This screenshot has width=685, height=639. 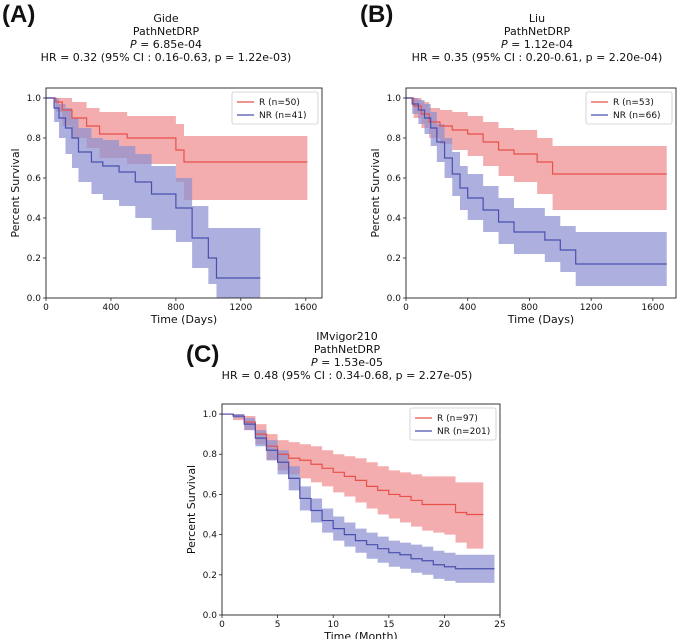 What do you see at coordinates (633, 103) in the screenshot?
I see `legend-label-r: R (n=53)` at bounding box center [633, 103].